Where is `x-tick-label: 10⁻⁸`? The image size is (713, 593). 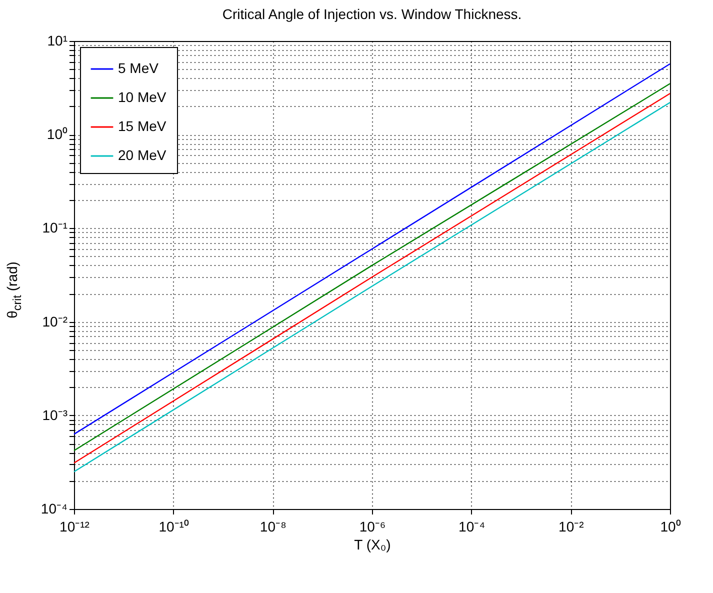
x-tick-label: 10⁻⁸ is located at coordinates (273, 526).